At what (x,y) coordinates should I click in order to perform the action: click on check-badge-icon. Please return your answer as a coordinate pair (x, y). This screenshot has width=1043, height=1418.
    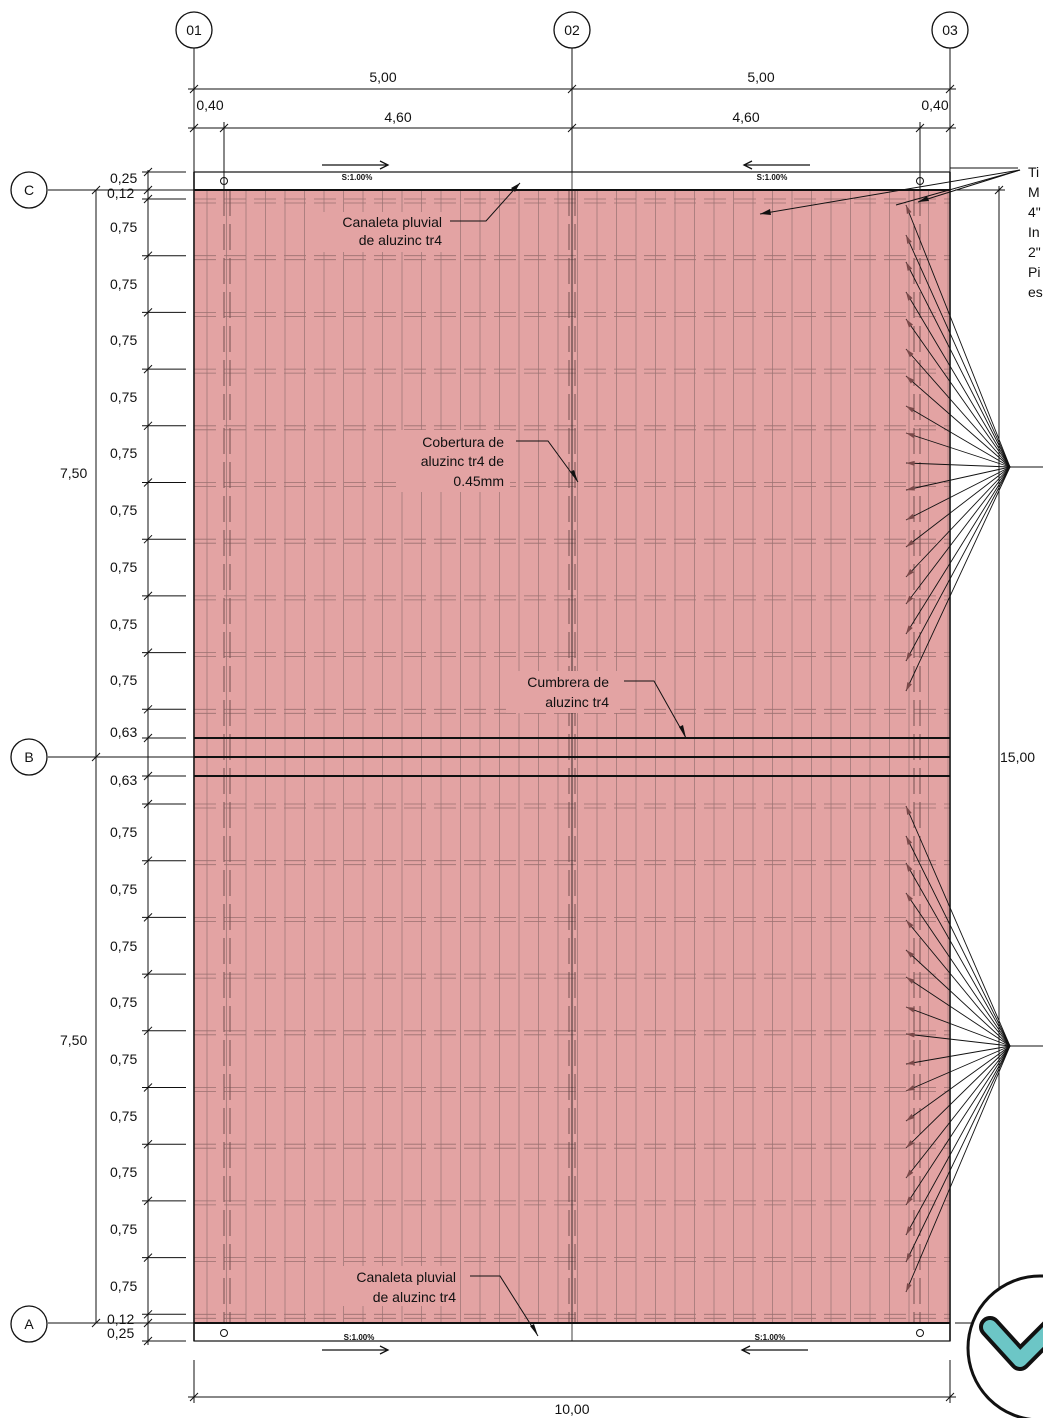
    Looking at the image, I should click on (1004, 1346).